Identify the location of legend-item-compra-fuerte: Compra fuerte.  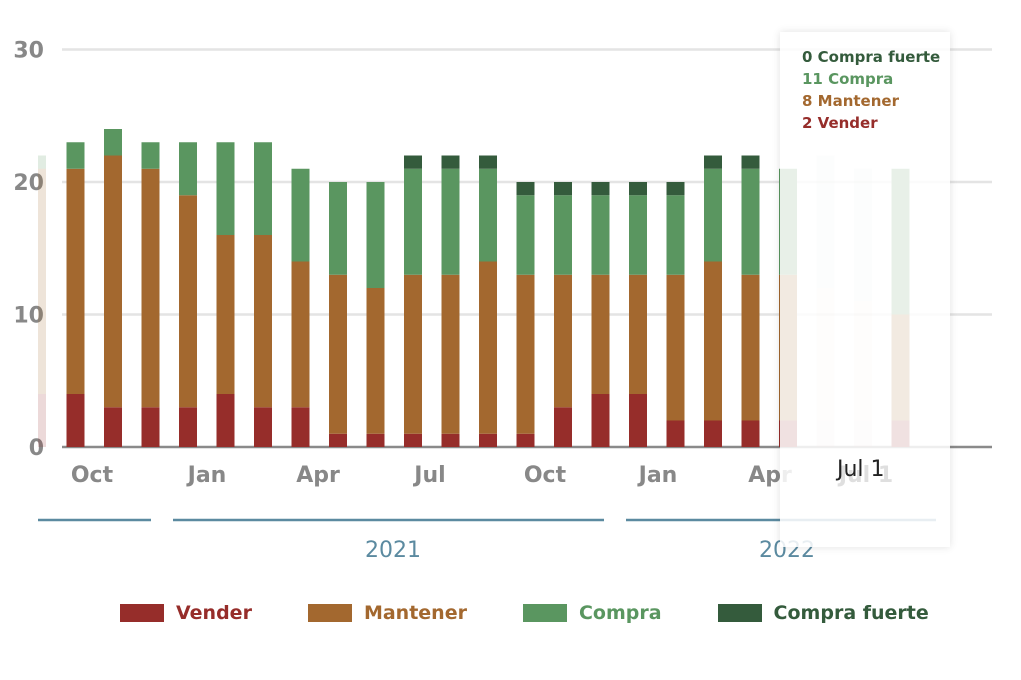
(823, 613).